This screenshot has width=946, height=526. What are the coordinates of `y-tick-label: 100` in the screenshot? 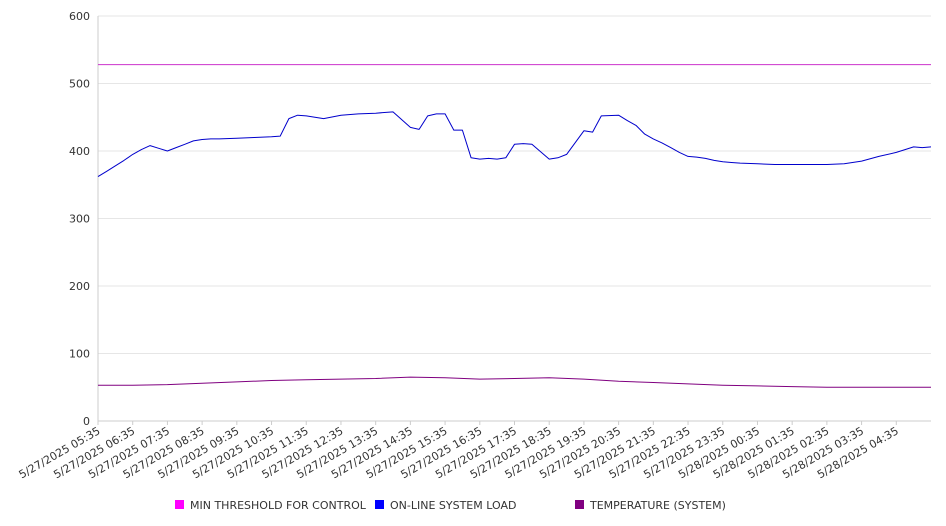 It's located at (79, 354).